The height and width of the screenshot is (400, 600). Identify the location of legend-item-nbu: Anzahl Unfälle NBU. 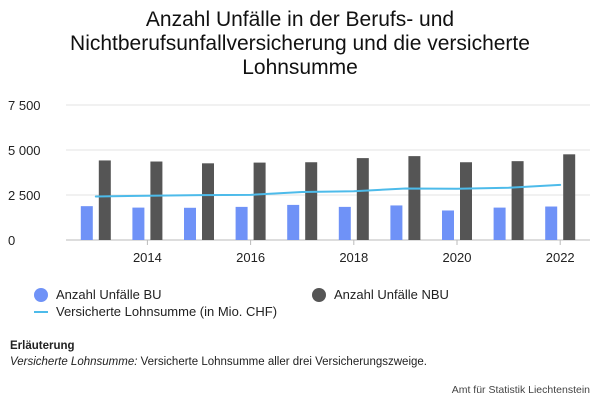
(380, 294).